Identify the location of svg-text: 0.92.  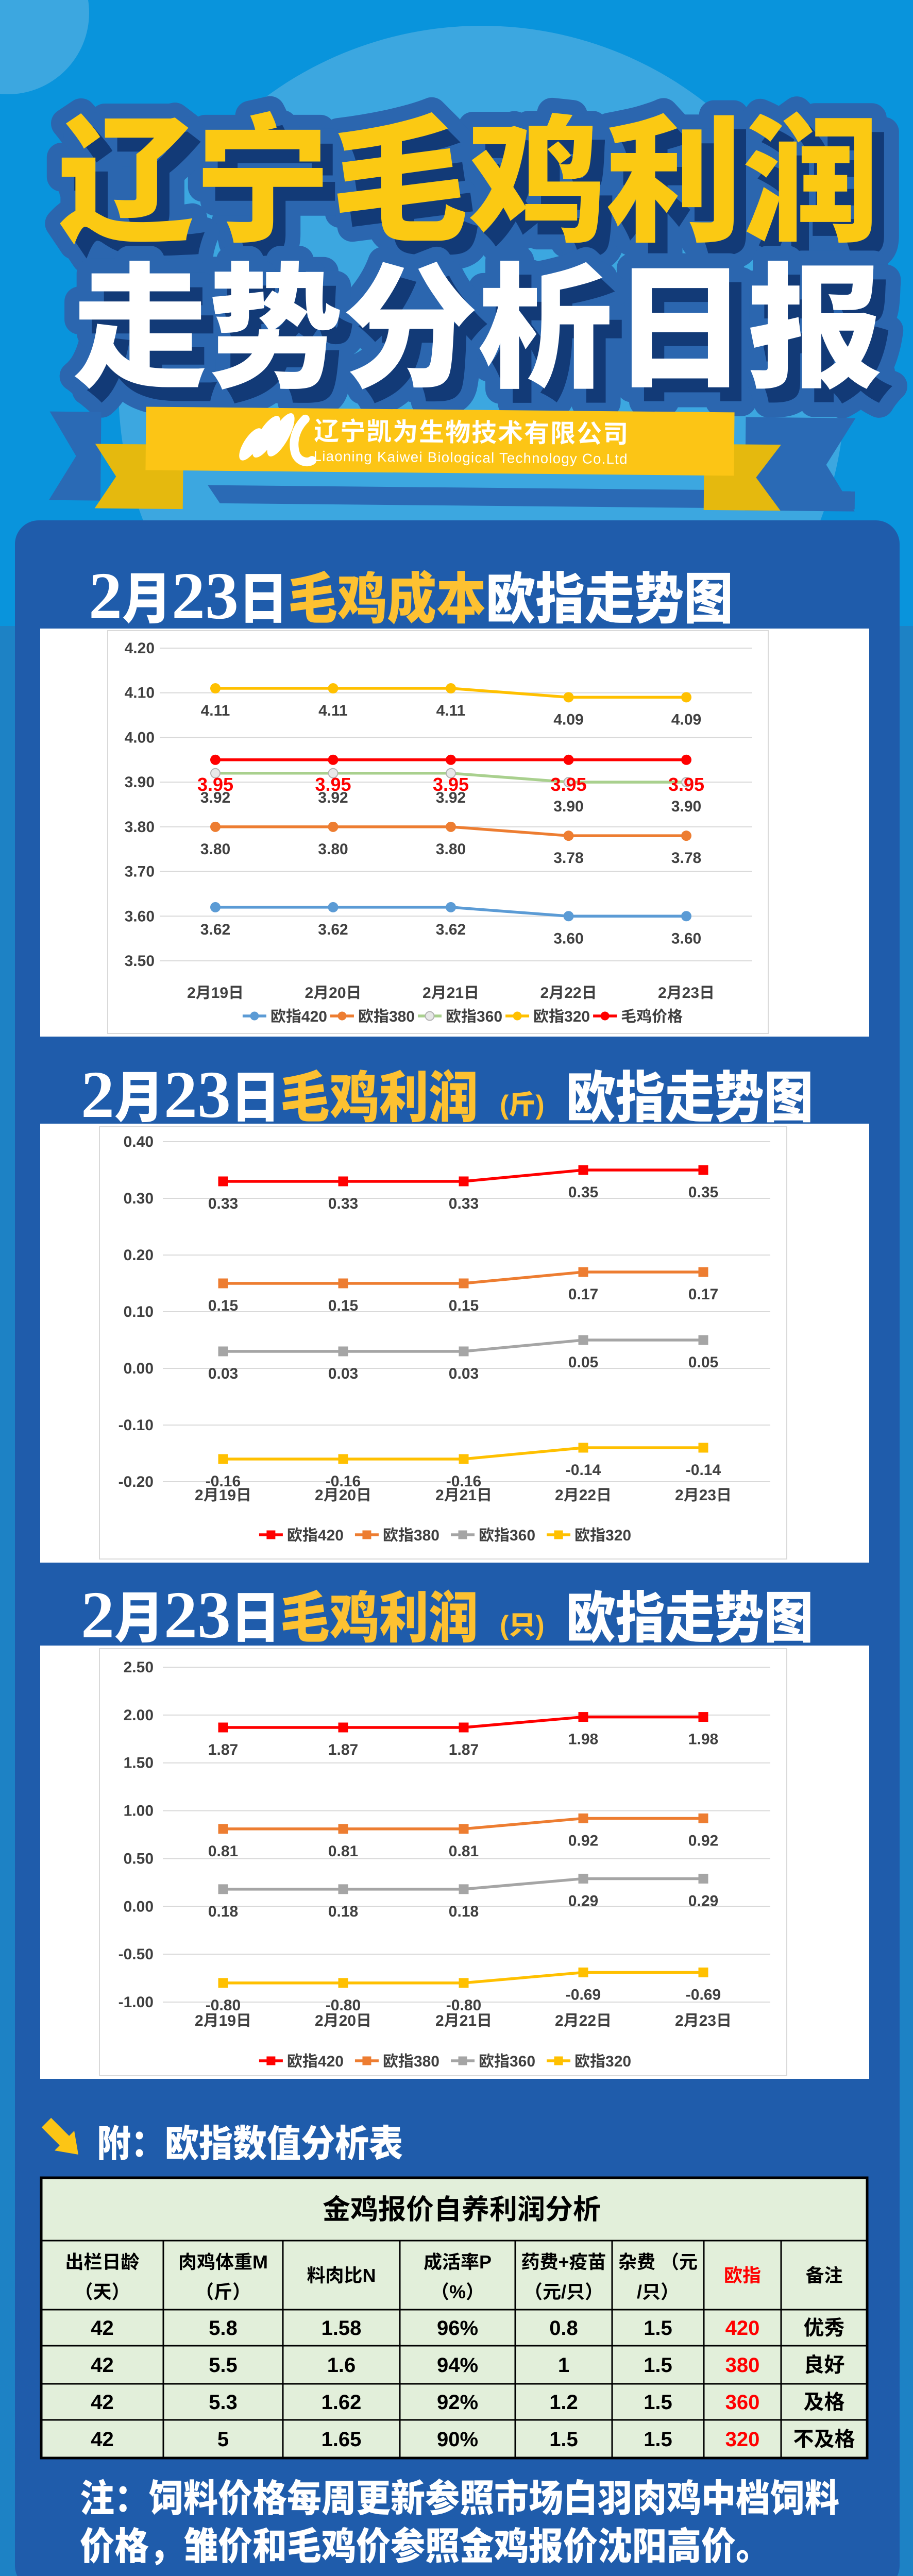
(583, 1840).